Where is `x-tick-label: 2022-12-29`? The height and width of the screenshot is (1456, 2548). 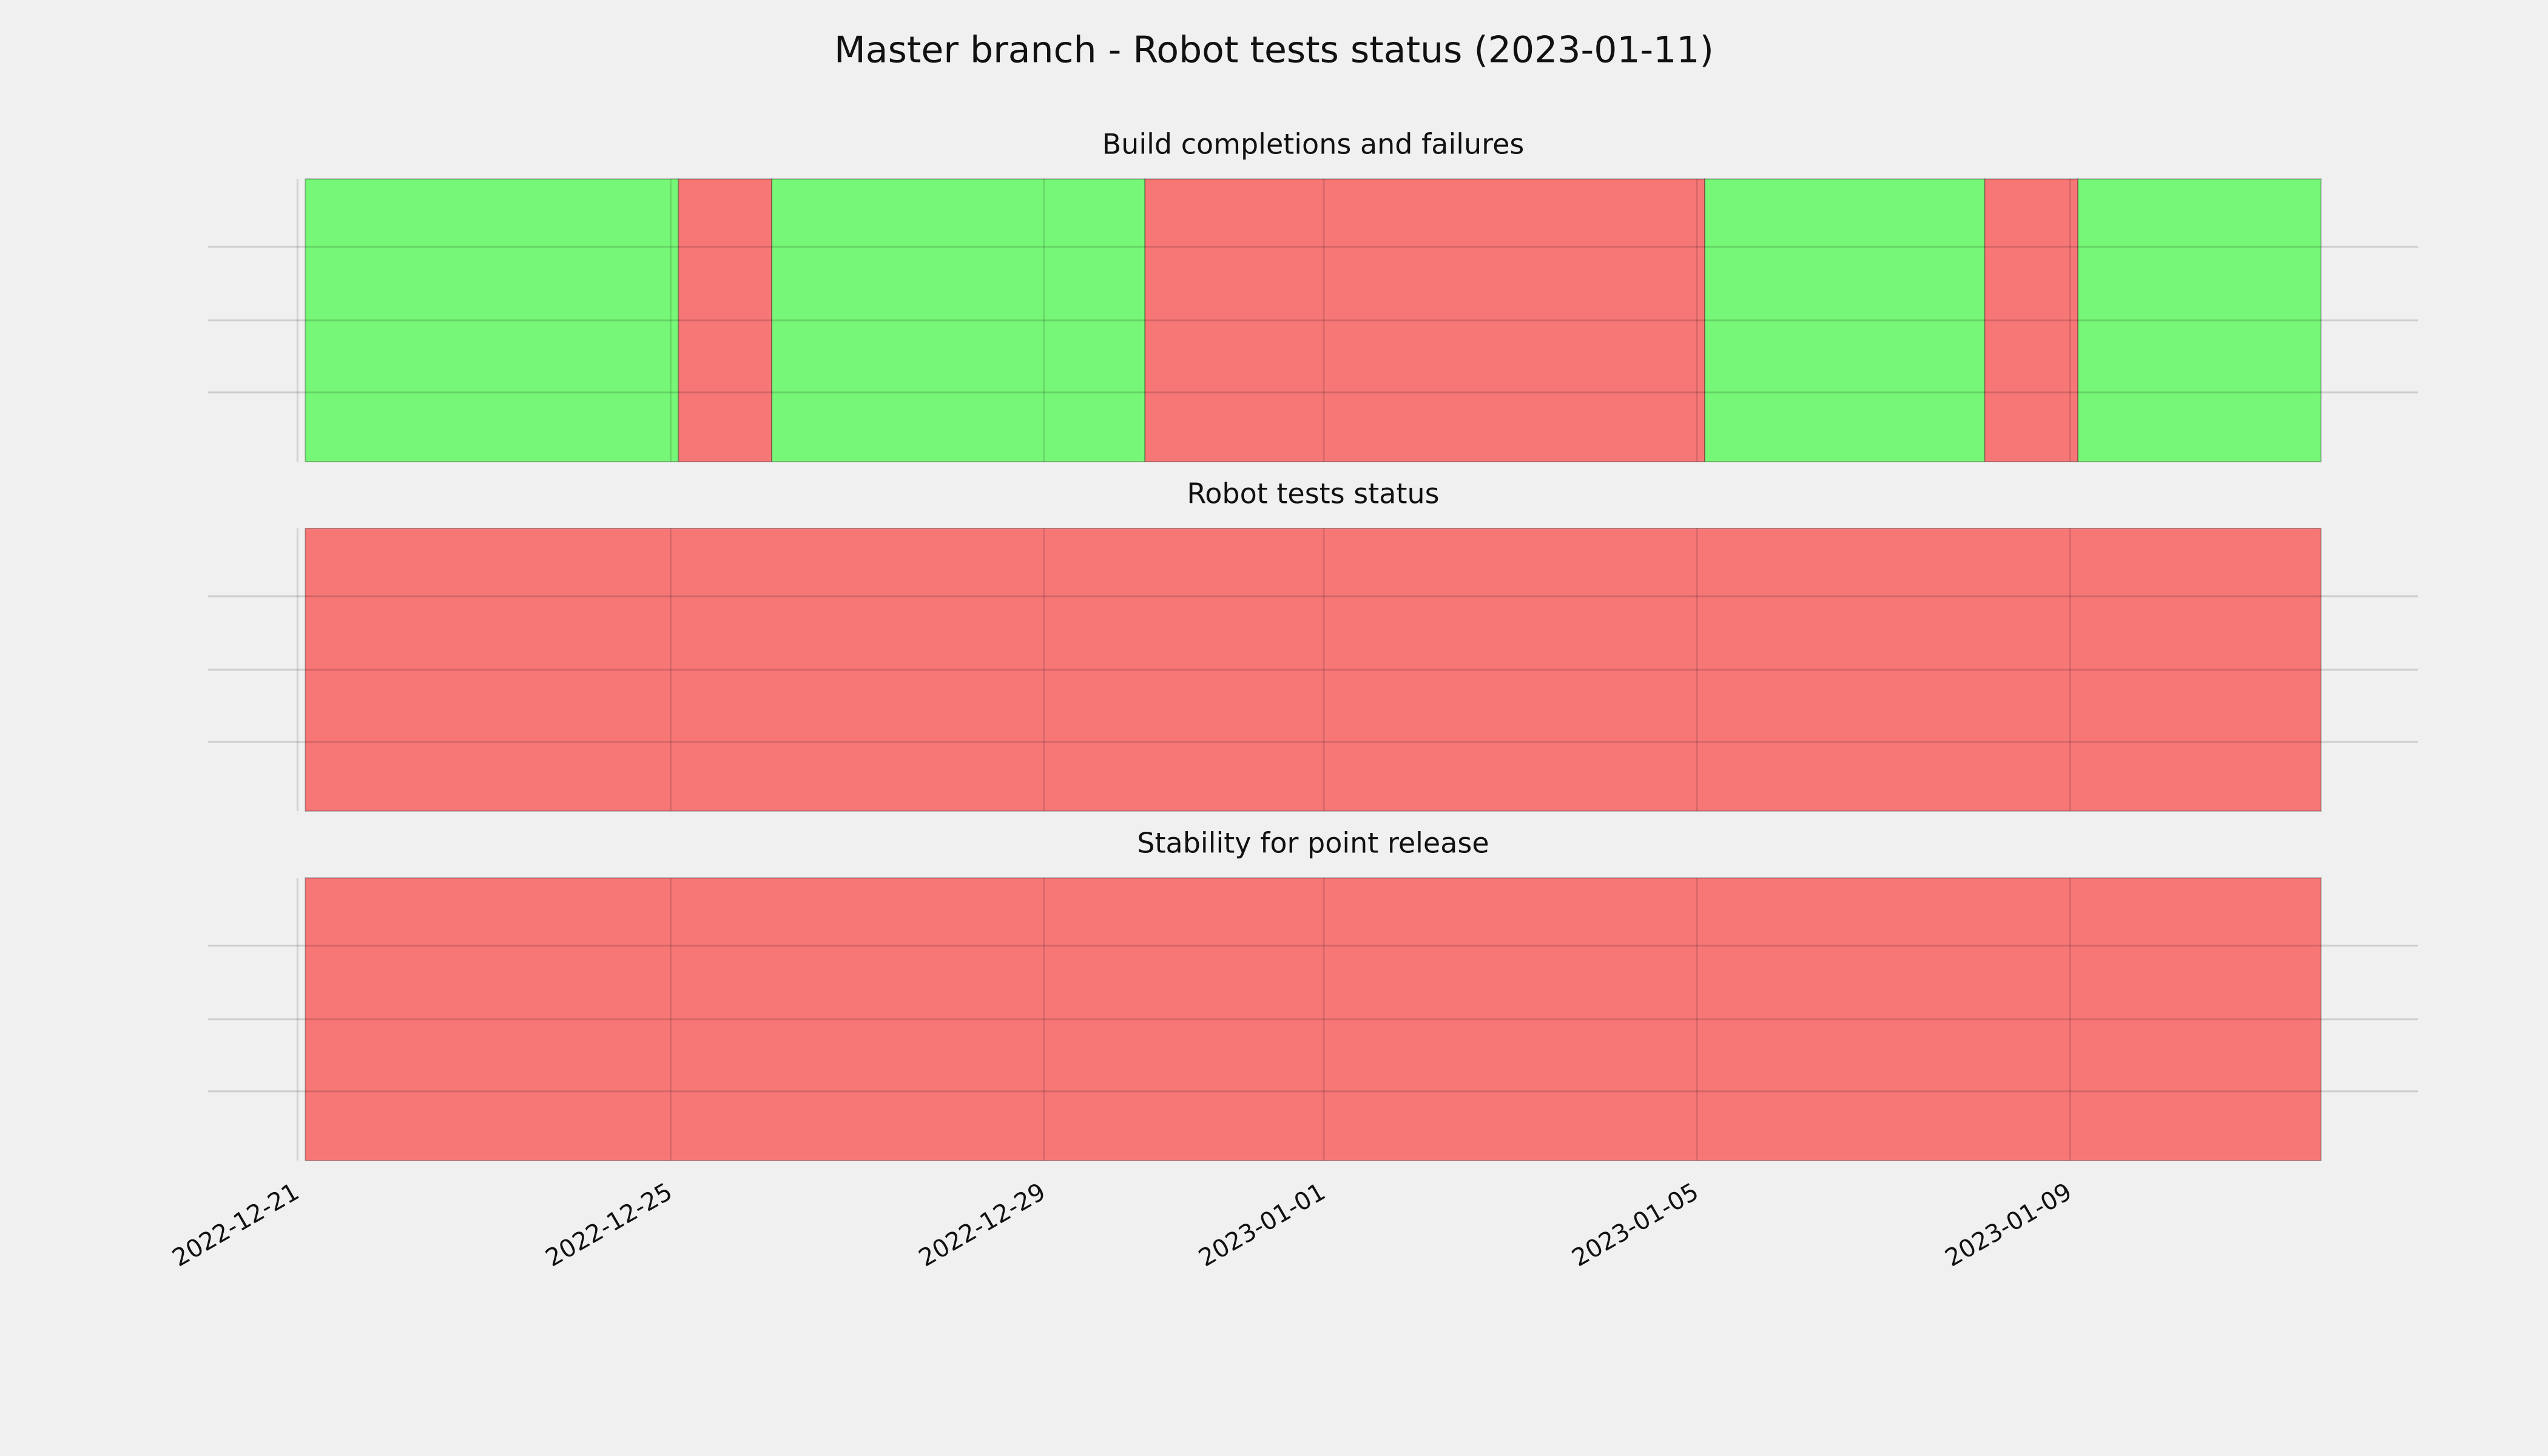 x-tick-label: 2022-12-29 is located at coordinates (982, 1225).